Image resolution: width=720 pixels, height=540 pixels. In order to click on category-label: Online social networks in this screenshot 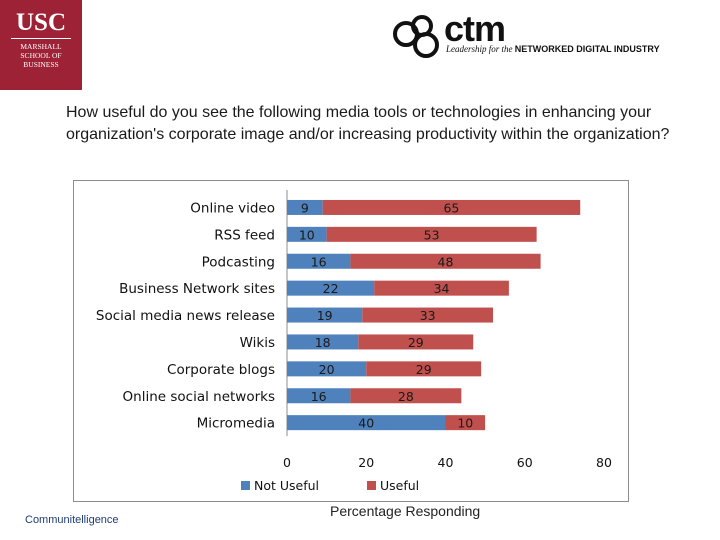, I will do `click(199, 397)`.